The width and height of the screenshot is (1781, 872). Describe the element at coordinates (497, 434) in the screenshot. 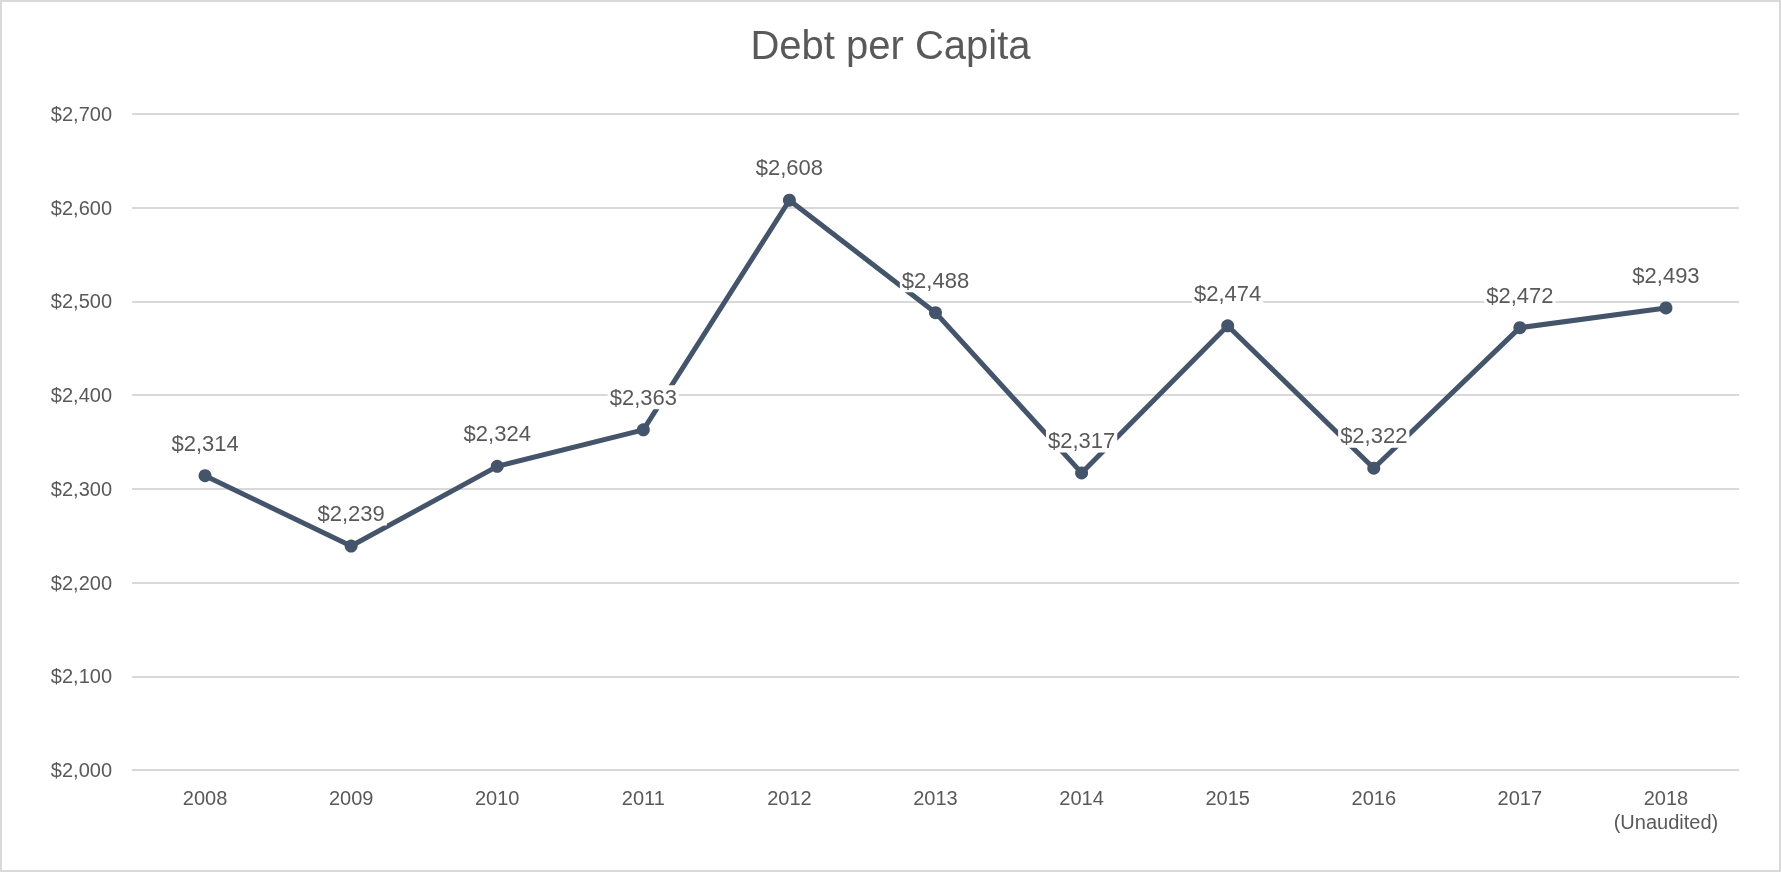

I see `data-label: $2,324` at that location.